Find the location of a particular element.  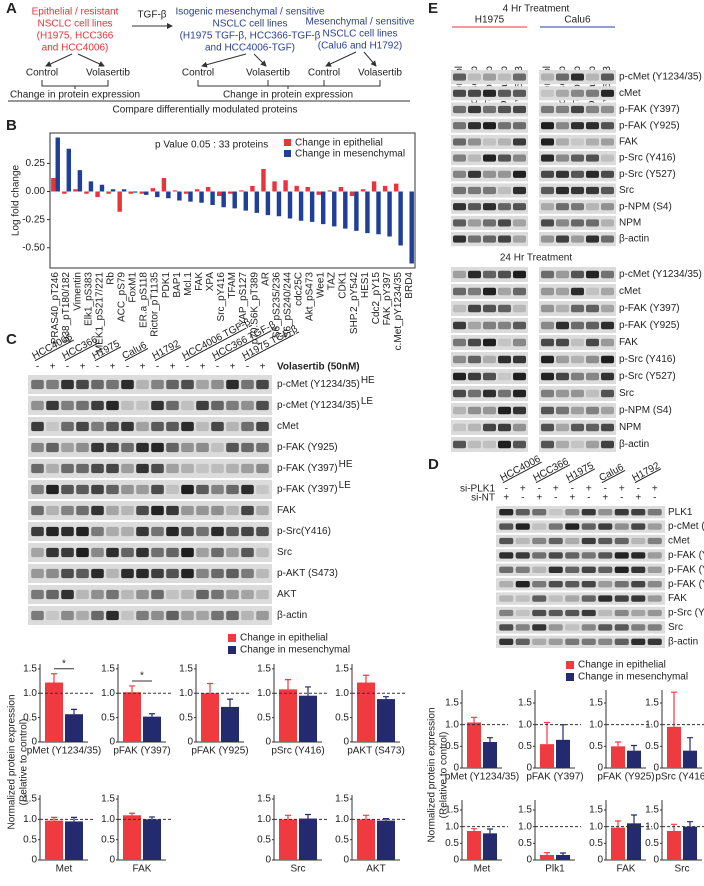

legend-swatch is located at coordinates (232, 638).